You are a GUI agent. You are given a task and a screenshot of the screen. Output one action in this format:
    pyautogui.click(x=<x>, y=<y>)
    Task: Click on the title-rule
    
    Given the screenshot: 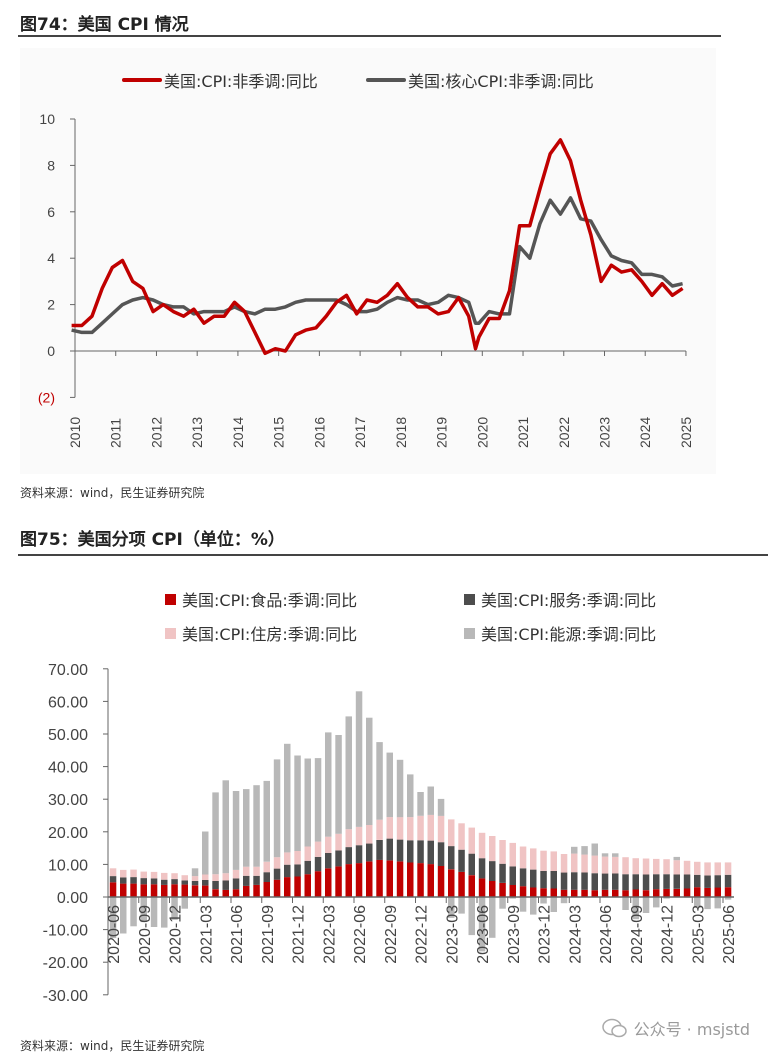 What is the action you would take?
    pyautogui.click(x=393, y=555)
    